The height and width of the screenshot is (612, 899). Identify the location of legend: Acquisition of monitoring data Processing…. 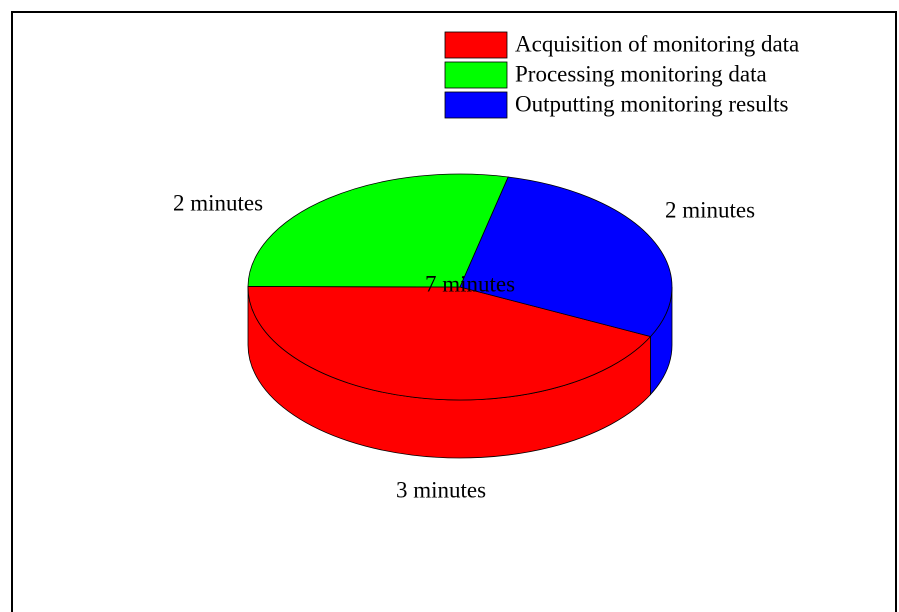
(621, 75).